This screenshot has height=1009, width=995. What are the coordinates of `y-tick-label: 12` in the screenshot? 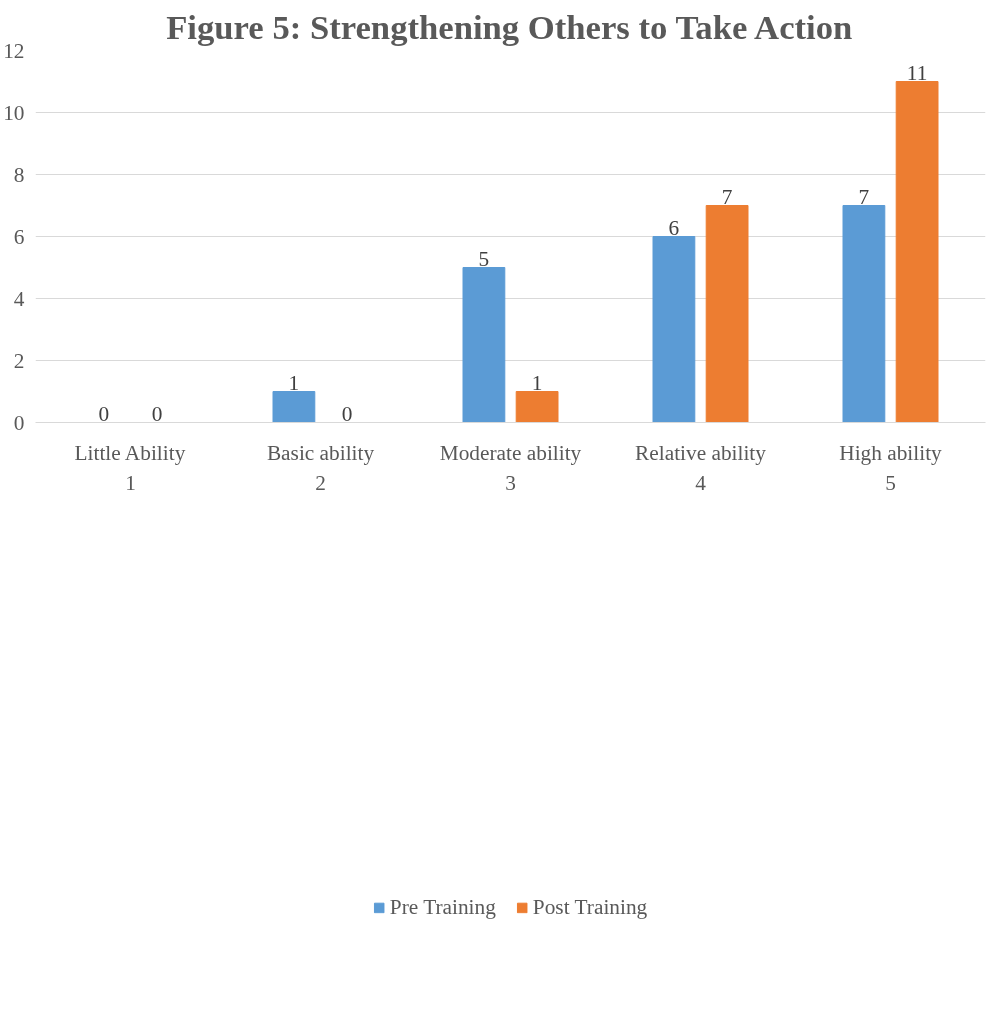 It's located at (14, 50).